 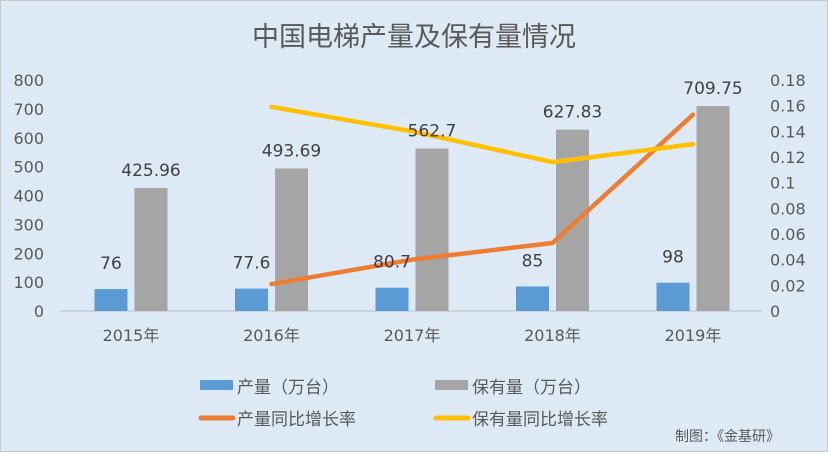 I want to click on y2-tick-label: 0.02, so click(x=788, y=285).